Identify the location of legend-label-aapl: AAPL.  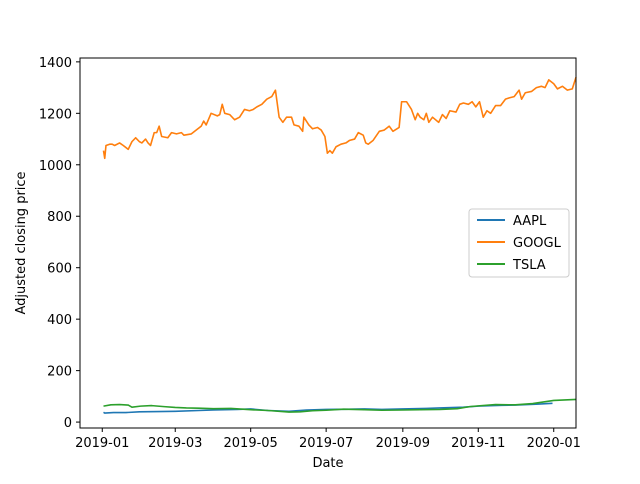
(530, 221).